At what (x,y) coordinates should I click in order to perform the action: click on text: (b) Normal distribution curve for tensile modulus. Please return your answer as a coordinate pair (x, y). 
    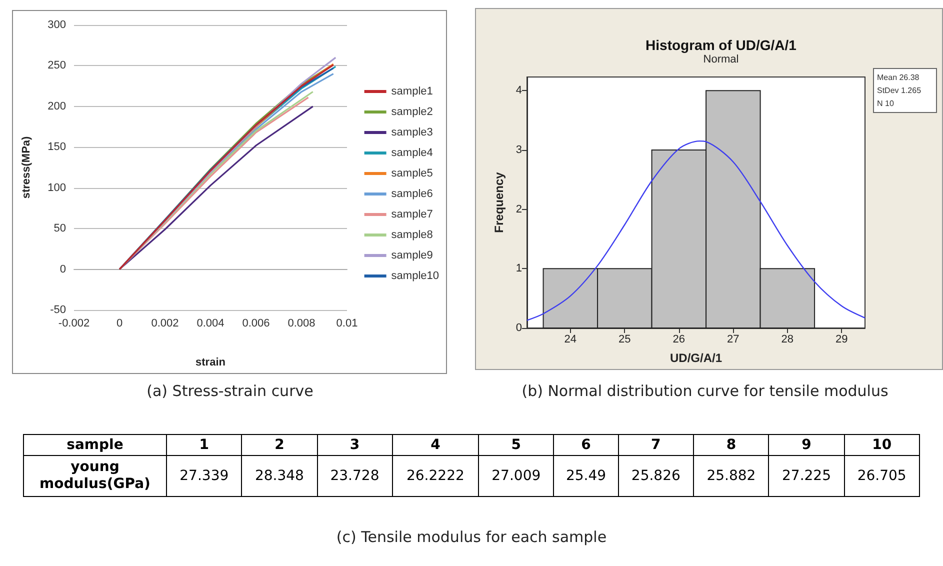
    Looking at the image, I should click on (705, 391).